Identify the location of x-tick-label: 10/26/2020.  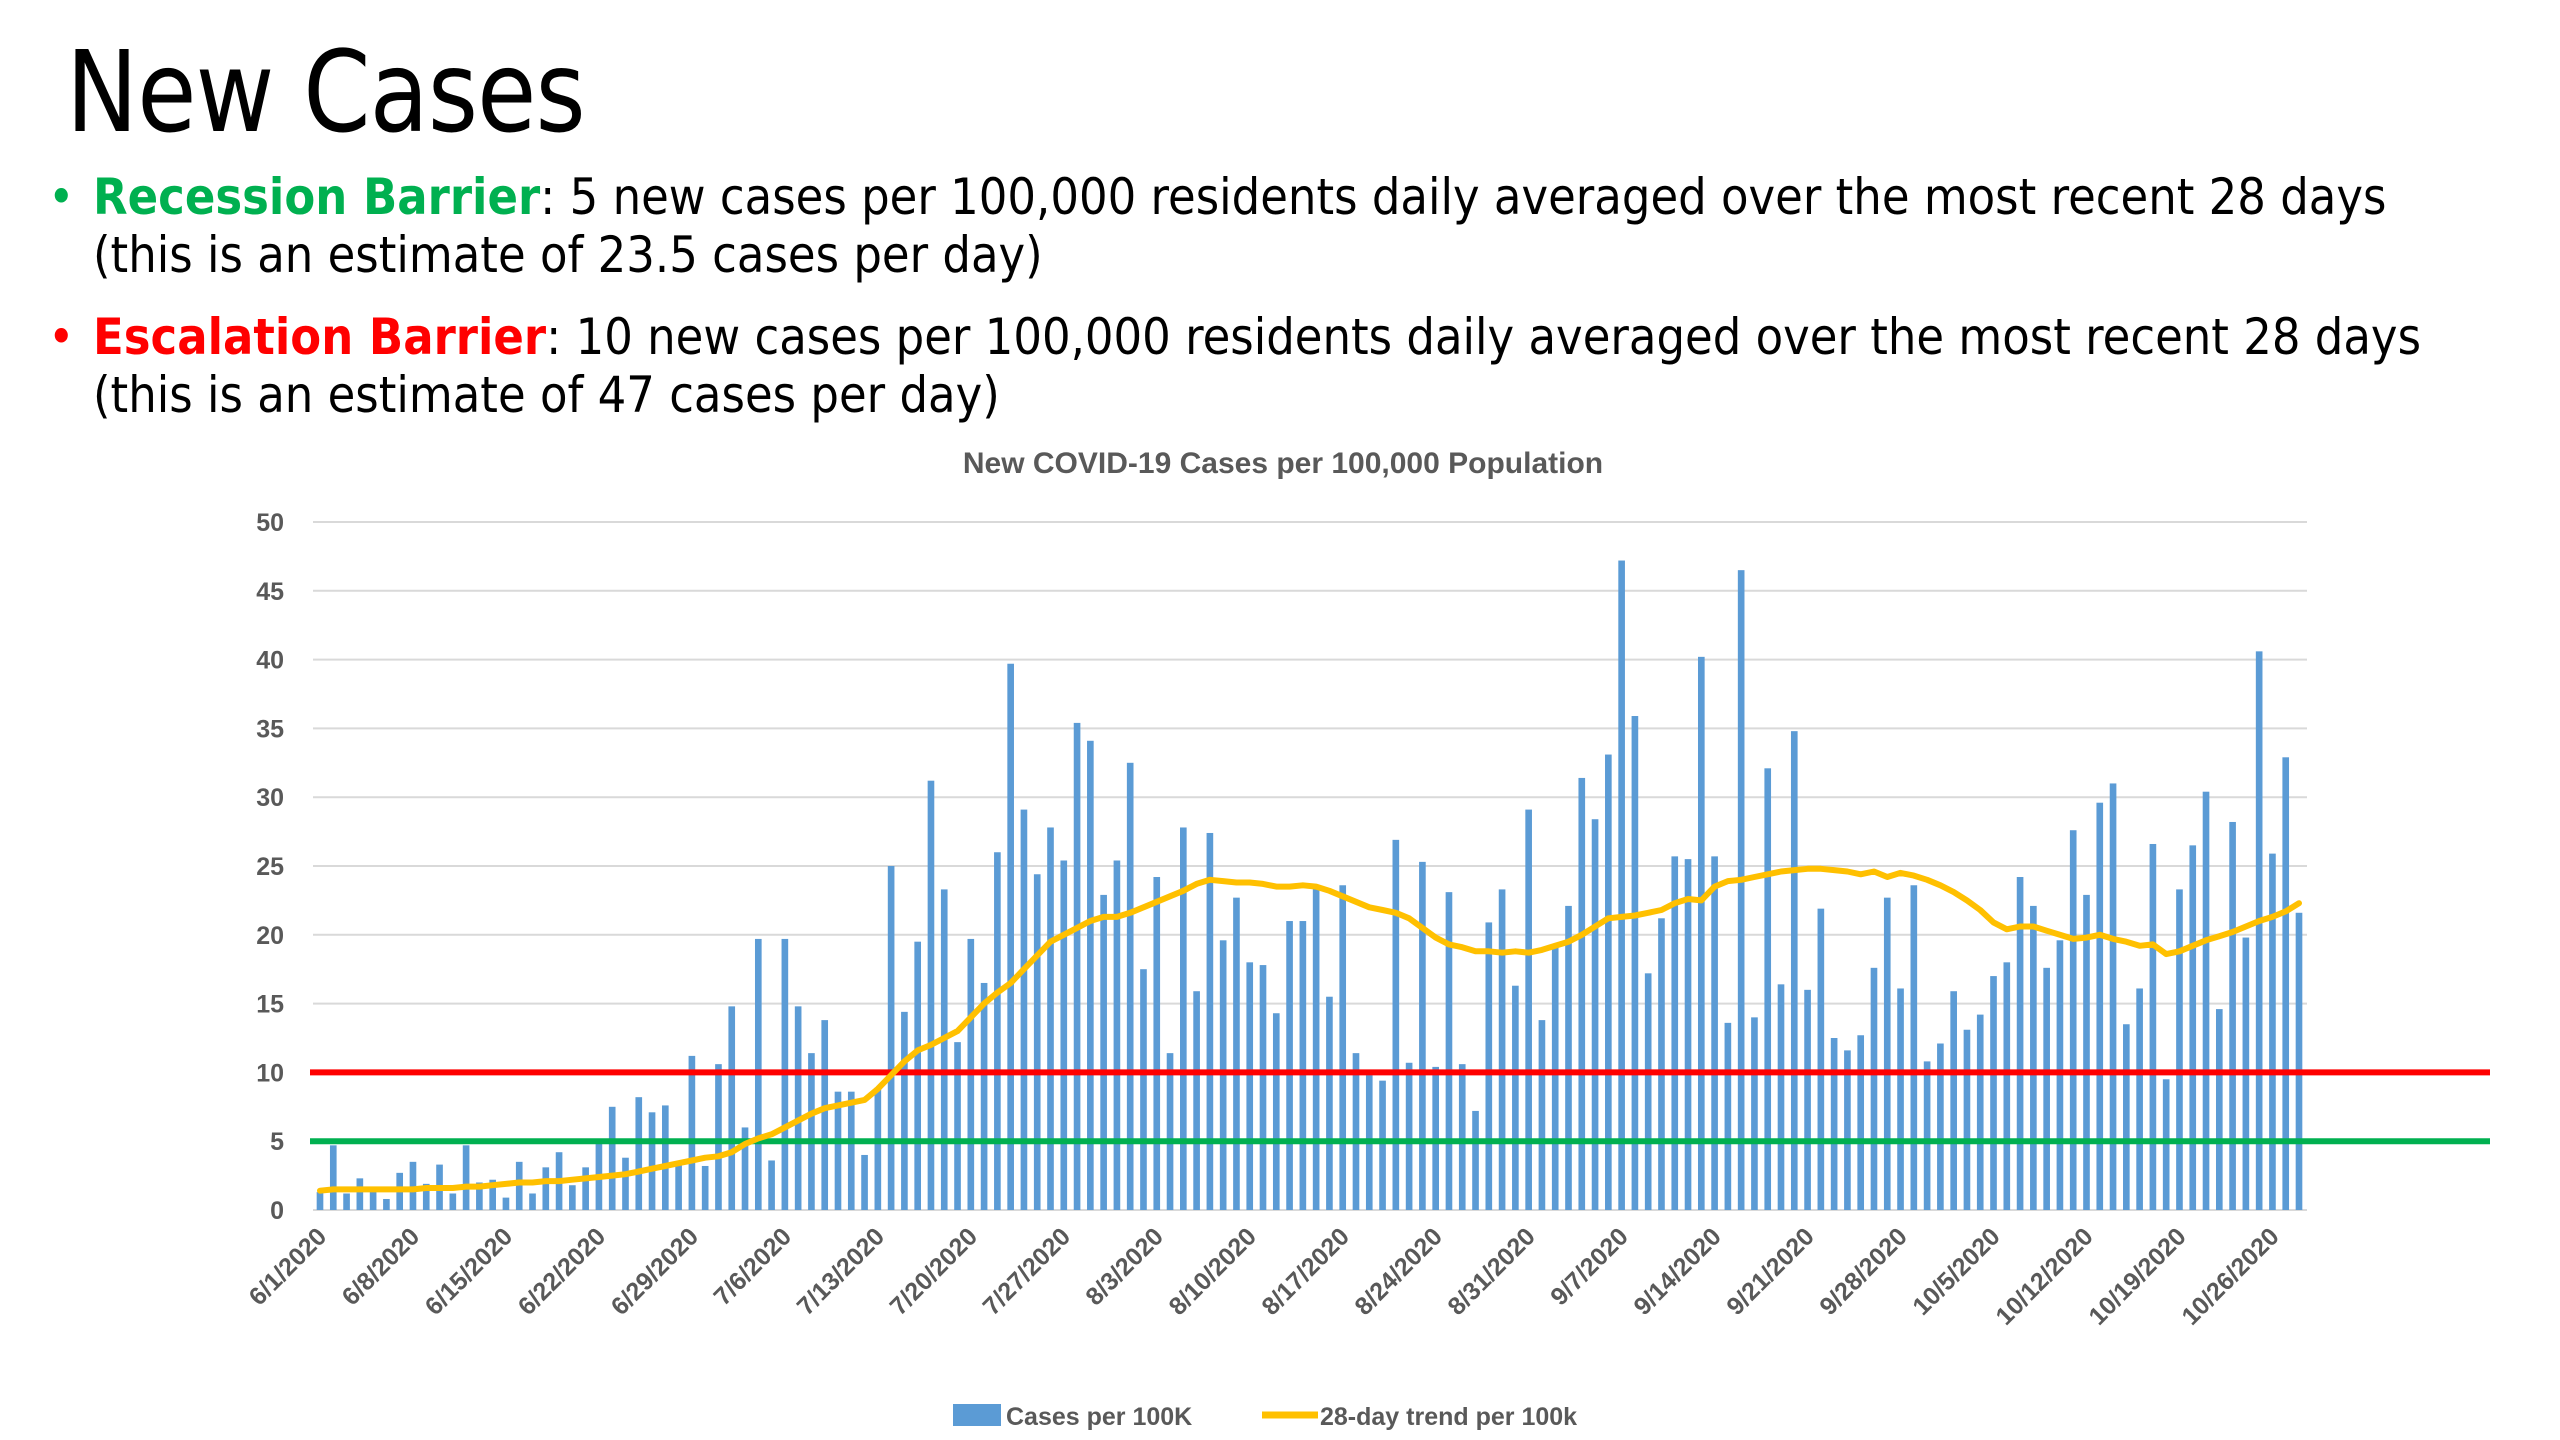
(2230, 1276).